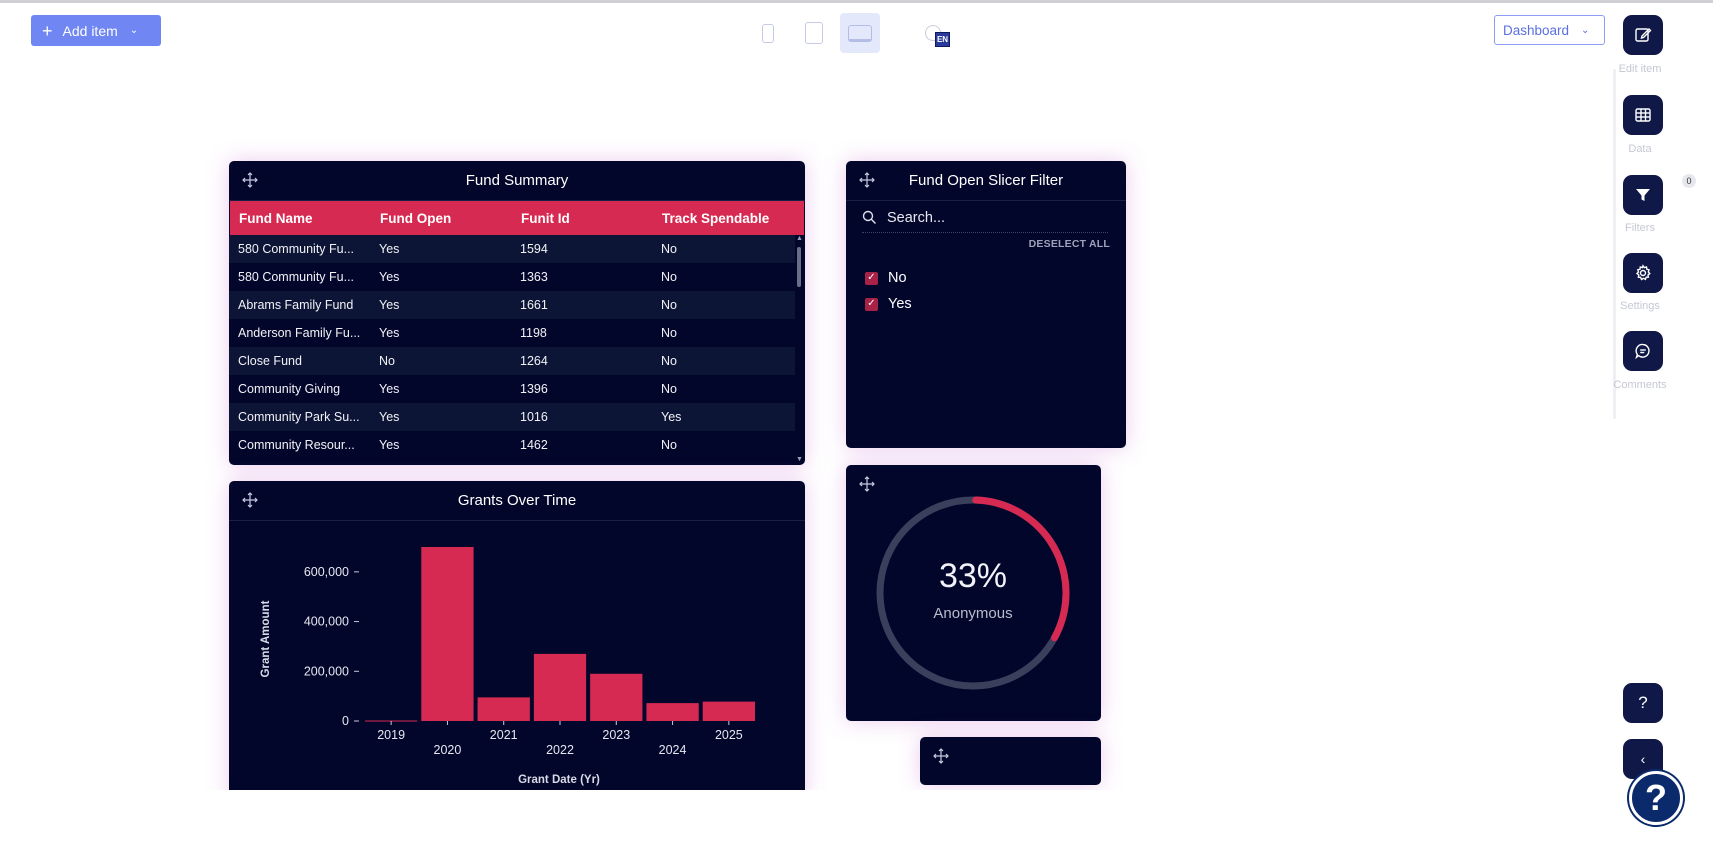 The width and height of the screenshot is (1713, 853). I want to click on panel-title: Fund Summary, so click(517, 180).